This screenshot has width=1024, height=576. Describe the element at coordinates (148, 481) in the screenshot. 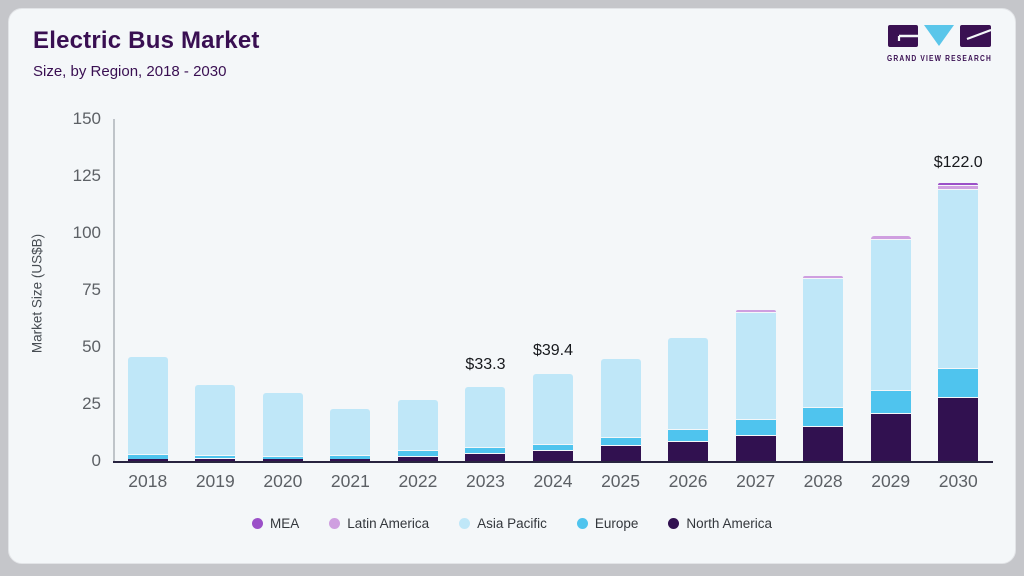

I see `x-axis-label: 2018` at that location.